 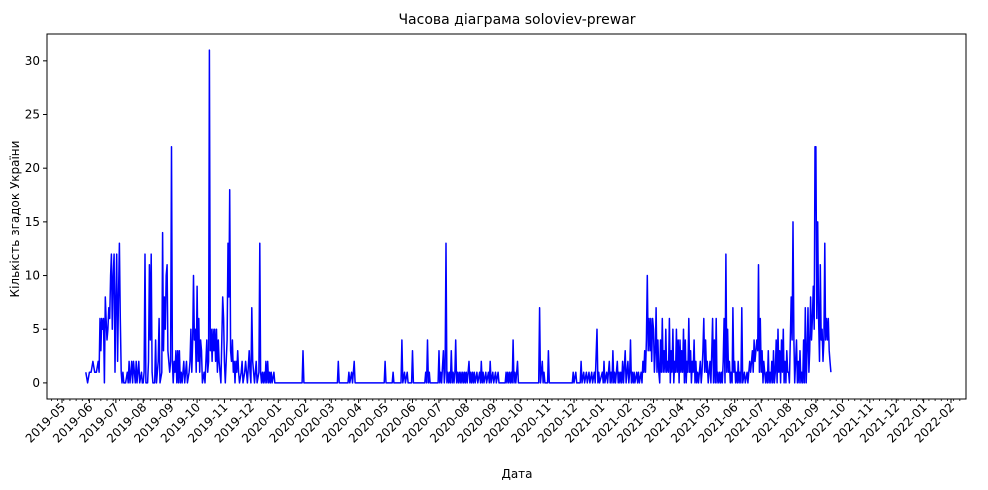 What do you see at coordinates (32, 115) in the screenshot?
I see `y-tick-label: 25` at bounding box center [32, 115].